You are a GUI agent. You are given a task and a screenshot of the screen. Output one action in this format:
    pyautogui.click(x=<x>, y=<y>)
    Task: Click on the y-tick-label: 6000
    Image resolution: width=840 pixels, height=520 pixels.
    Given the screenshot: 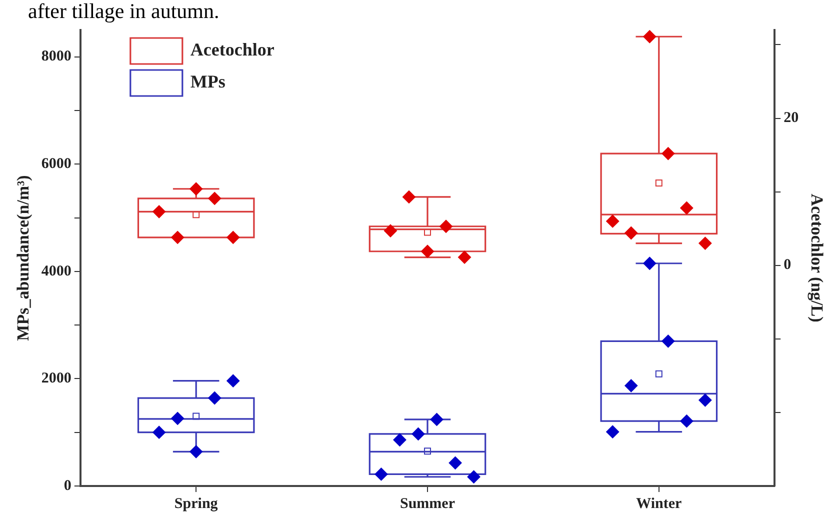 What is the action you would take?
    pyautogui.click(x=56, y=164)
    